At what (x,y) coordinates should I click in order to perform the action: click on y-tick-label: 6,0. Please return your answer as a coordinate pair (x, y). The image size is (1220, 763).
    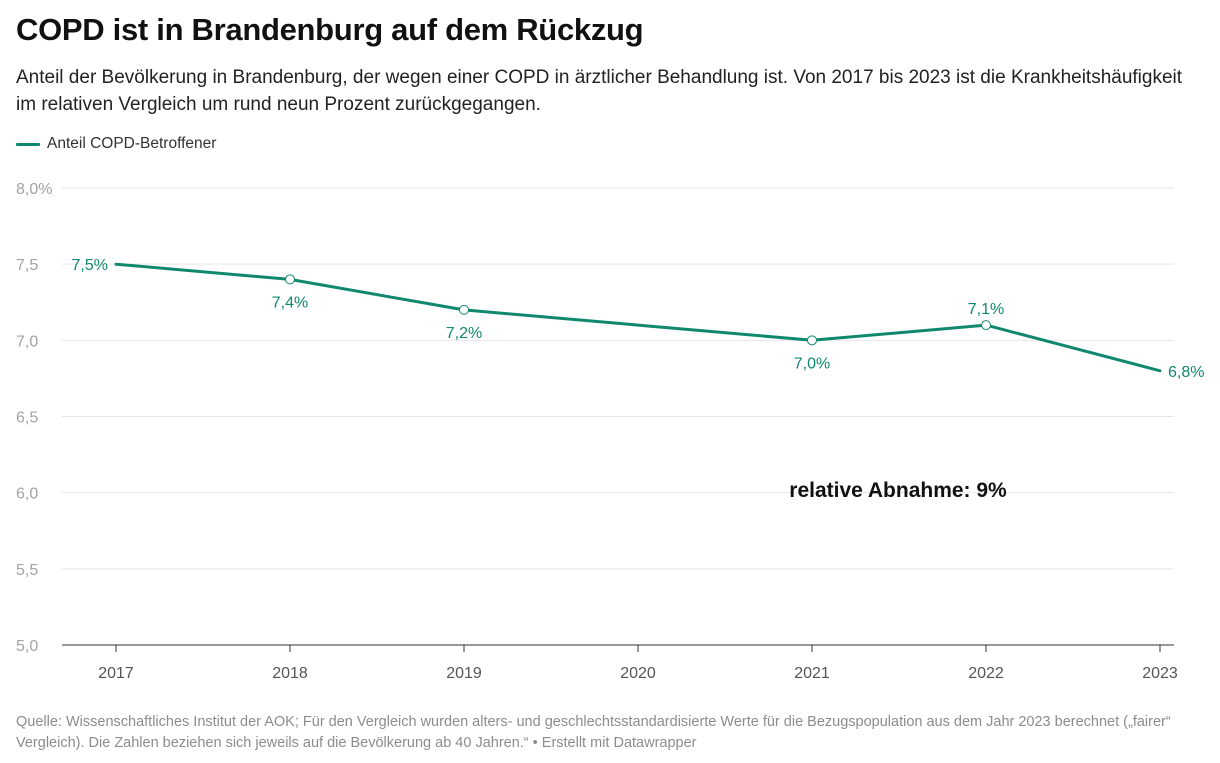
    Looking at the image, I should click on (27, 494).